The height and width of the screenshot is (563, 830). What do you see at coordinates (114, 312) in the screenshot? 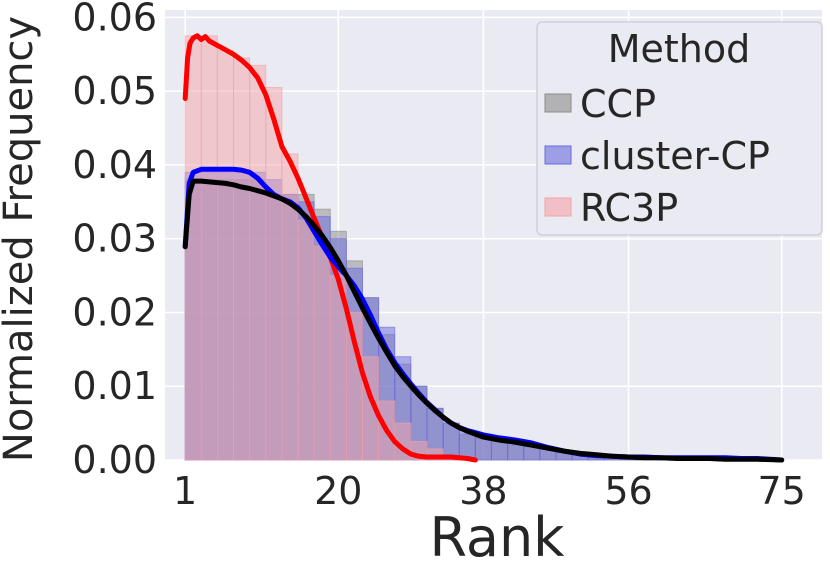
I see `y-tick-label-2: 0.02` at bounding box center [114, 312].